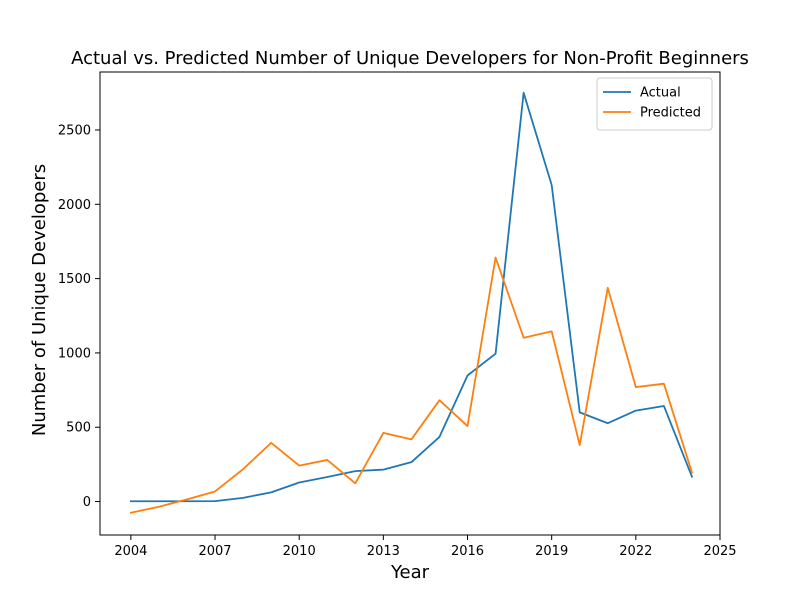  I want to click on x-tick-label: 2013, so click(383, 551).